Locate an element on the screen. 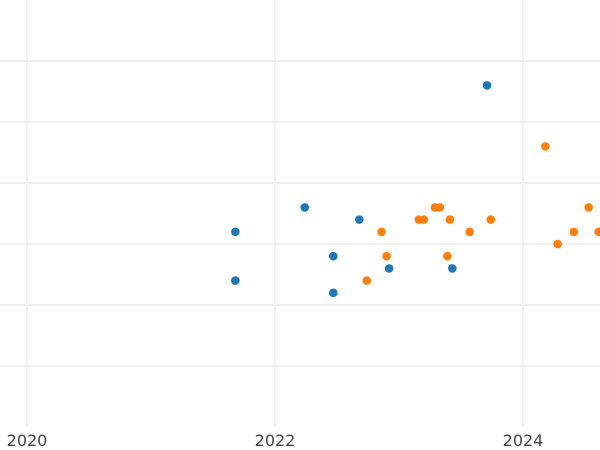  x-tick-label: 2022 is located at coordinates (275, 440).